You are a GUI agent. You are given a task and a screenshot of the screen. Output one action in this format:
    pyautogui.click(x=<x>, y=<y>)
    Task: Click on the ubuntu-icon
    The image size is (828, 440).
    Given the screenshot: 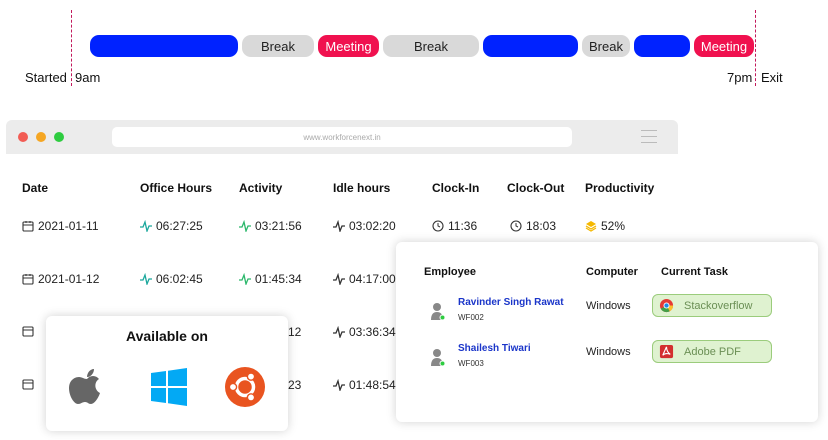 What is the action you would take?
    pyautogui.click(x=245, y=387)
    